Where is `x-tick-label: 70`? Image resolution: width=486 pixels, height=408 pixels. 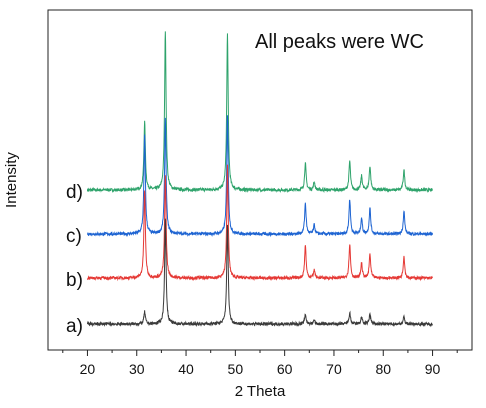 x-tick-label: 70 is located at coordinates (334, 369).